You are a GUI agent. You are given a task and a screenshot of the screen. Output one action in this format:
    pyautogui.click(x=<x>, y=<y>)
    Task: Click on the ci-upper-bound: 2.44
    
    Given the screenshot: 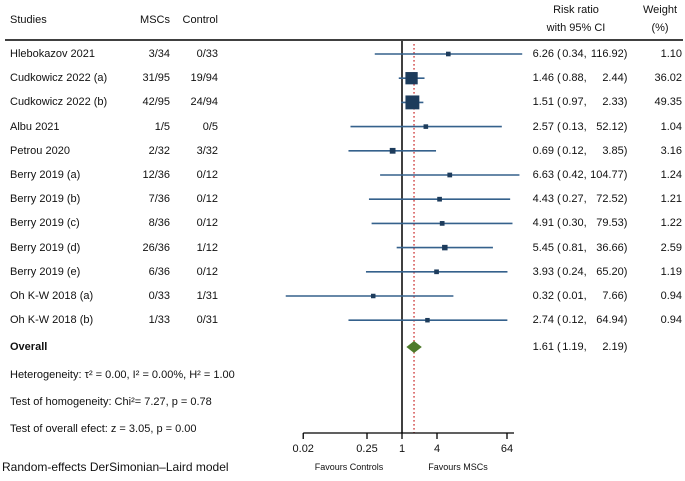 What is the action you would take?
    pyautogui.click(x=613, y=78)
    